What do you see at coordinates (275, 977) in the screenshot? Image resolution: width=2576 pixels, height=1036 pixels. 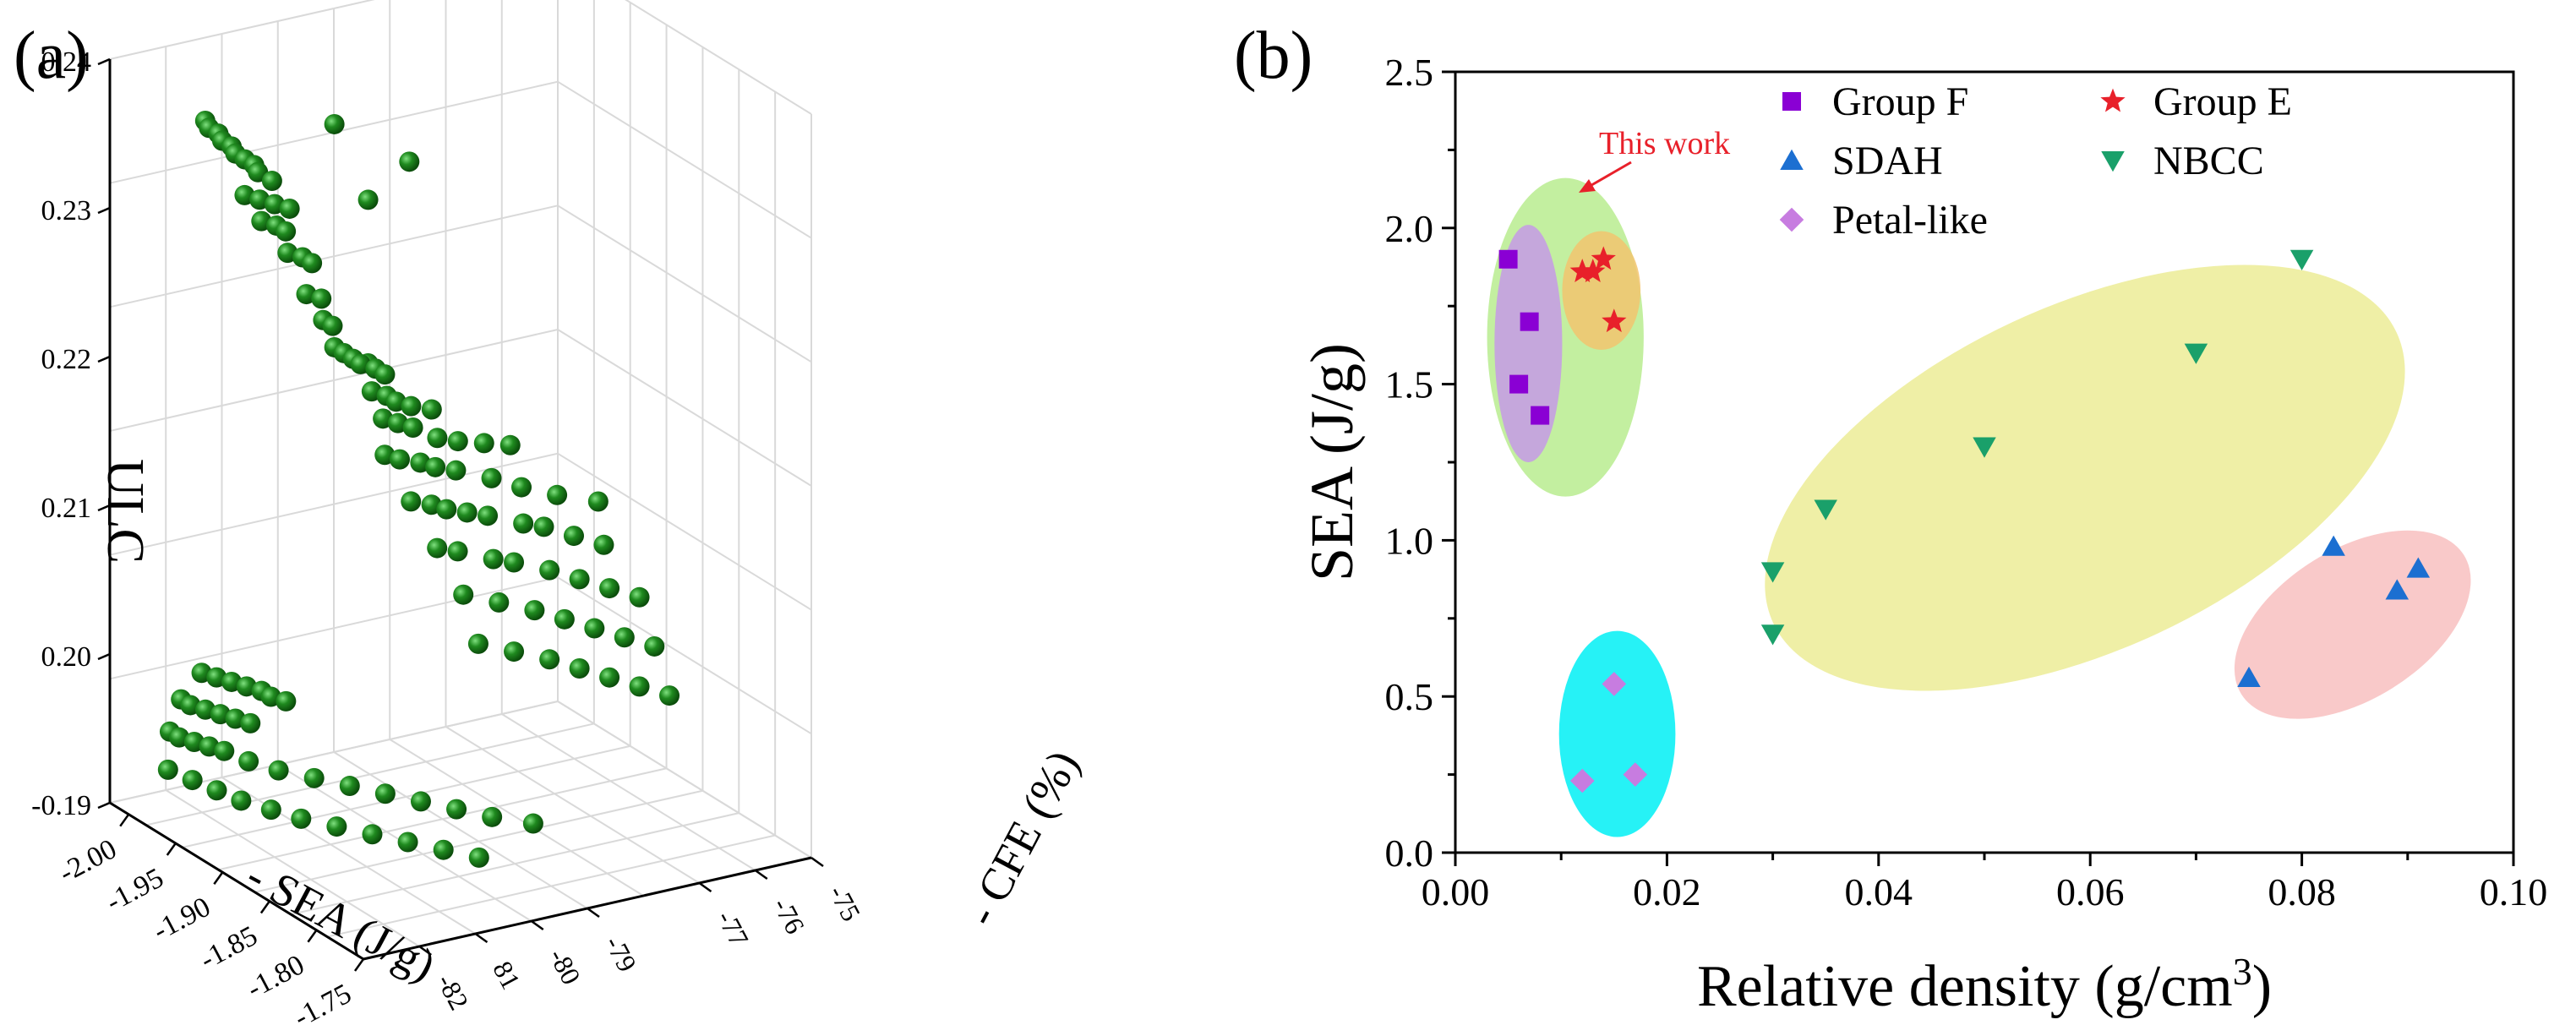 I see `x-tick-label: -1.80` at bounding box center [275, 977].